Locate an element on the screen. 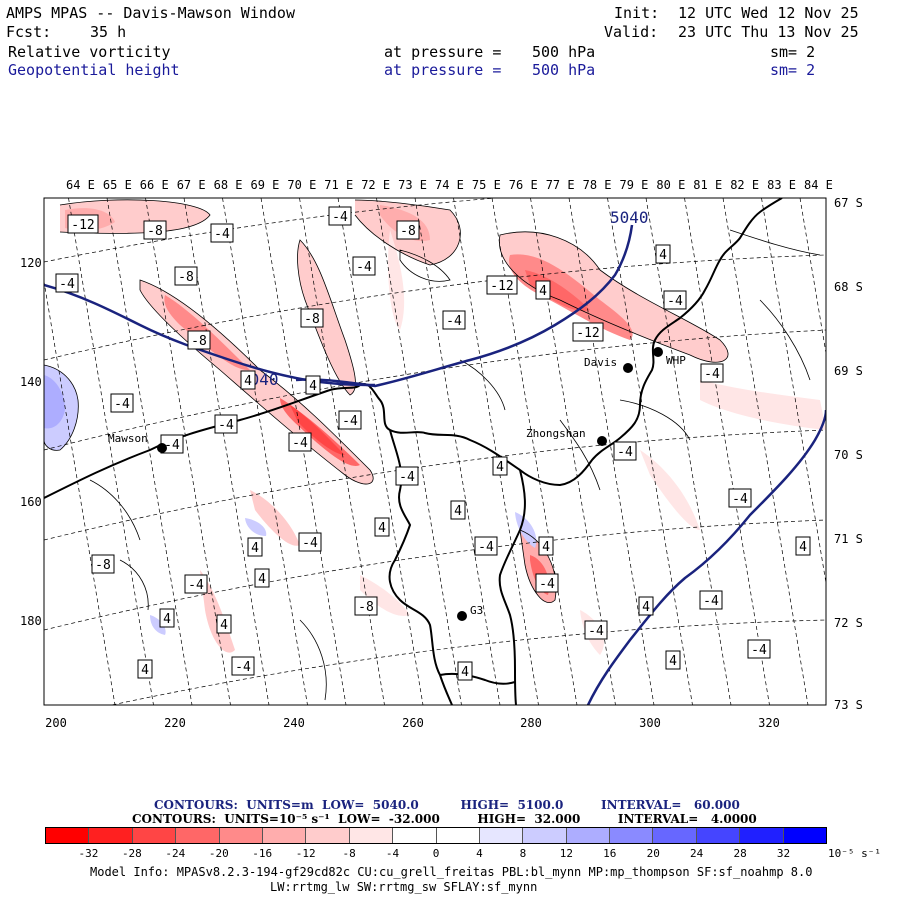  init-label: Init: is located at coordinates (637, 13).